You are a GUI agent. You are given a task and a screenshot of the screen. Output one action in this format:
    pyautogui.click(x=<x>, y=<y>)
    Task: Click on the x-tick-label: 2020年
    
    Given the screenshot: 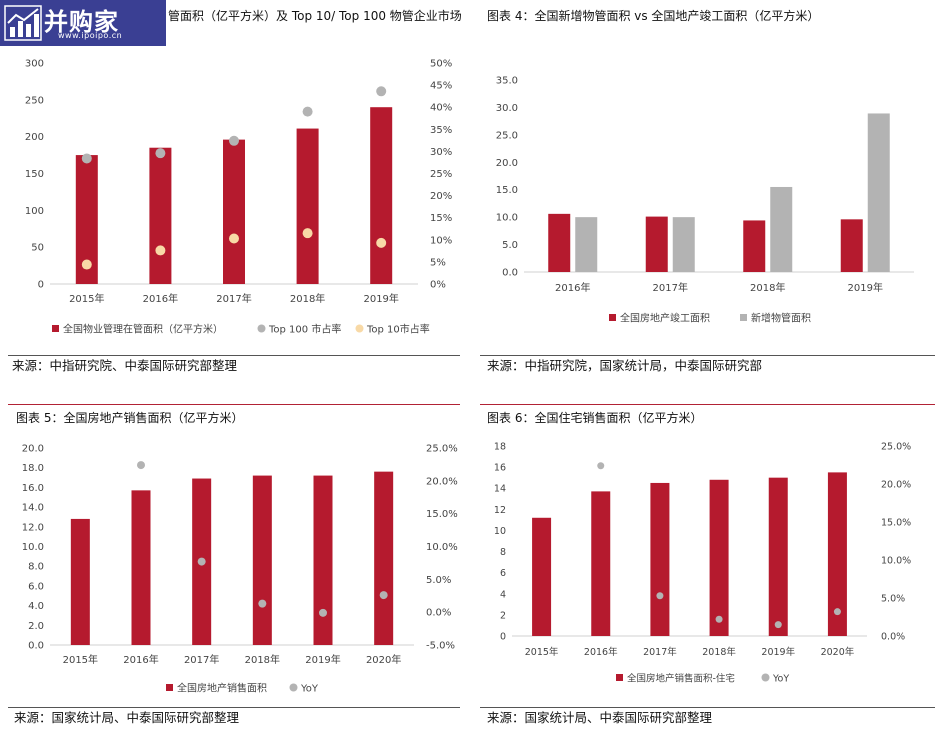 What is the action you would take?
    pyautogui.click(x=383, y=659)
    